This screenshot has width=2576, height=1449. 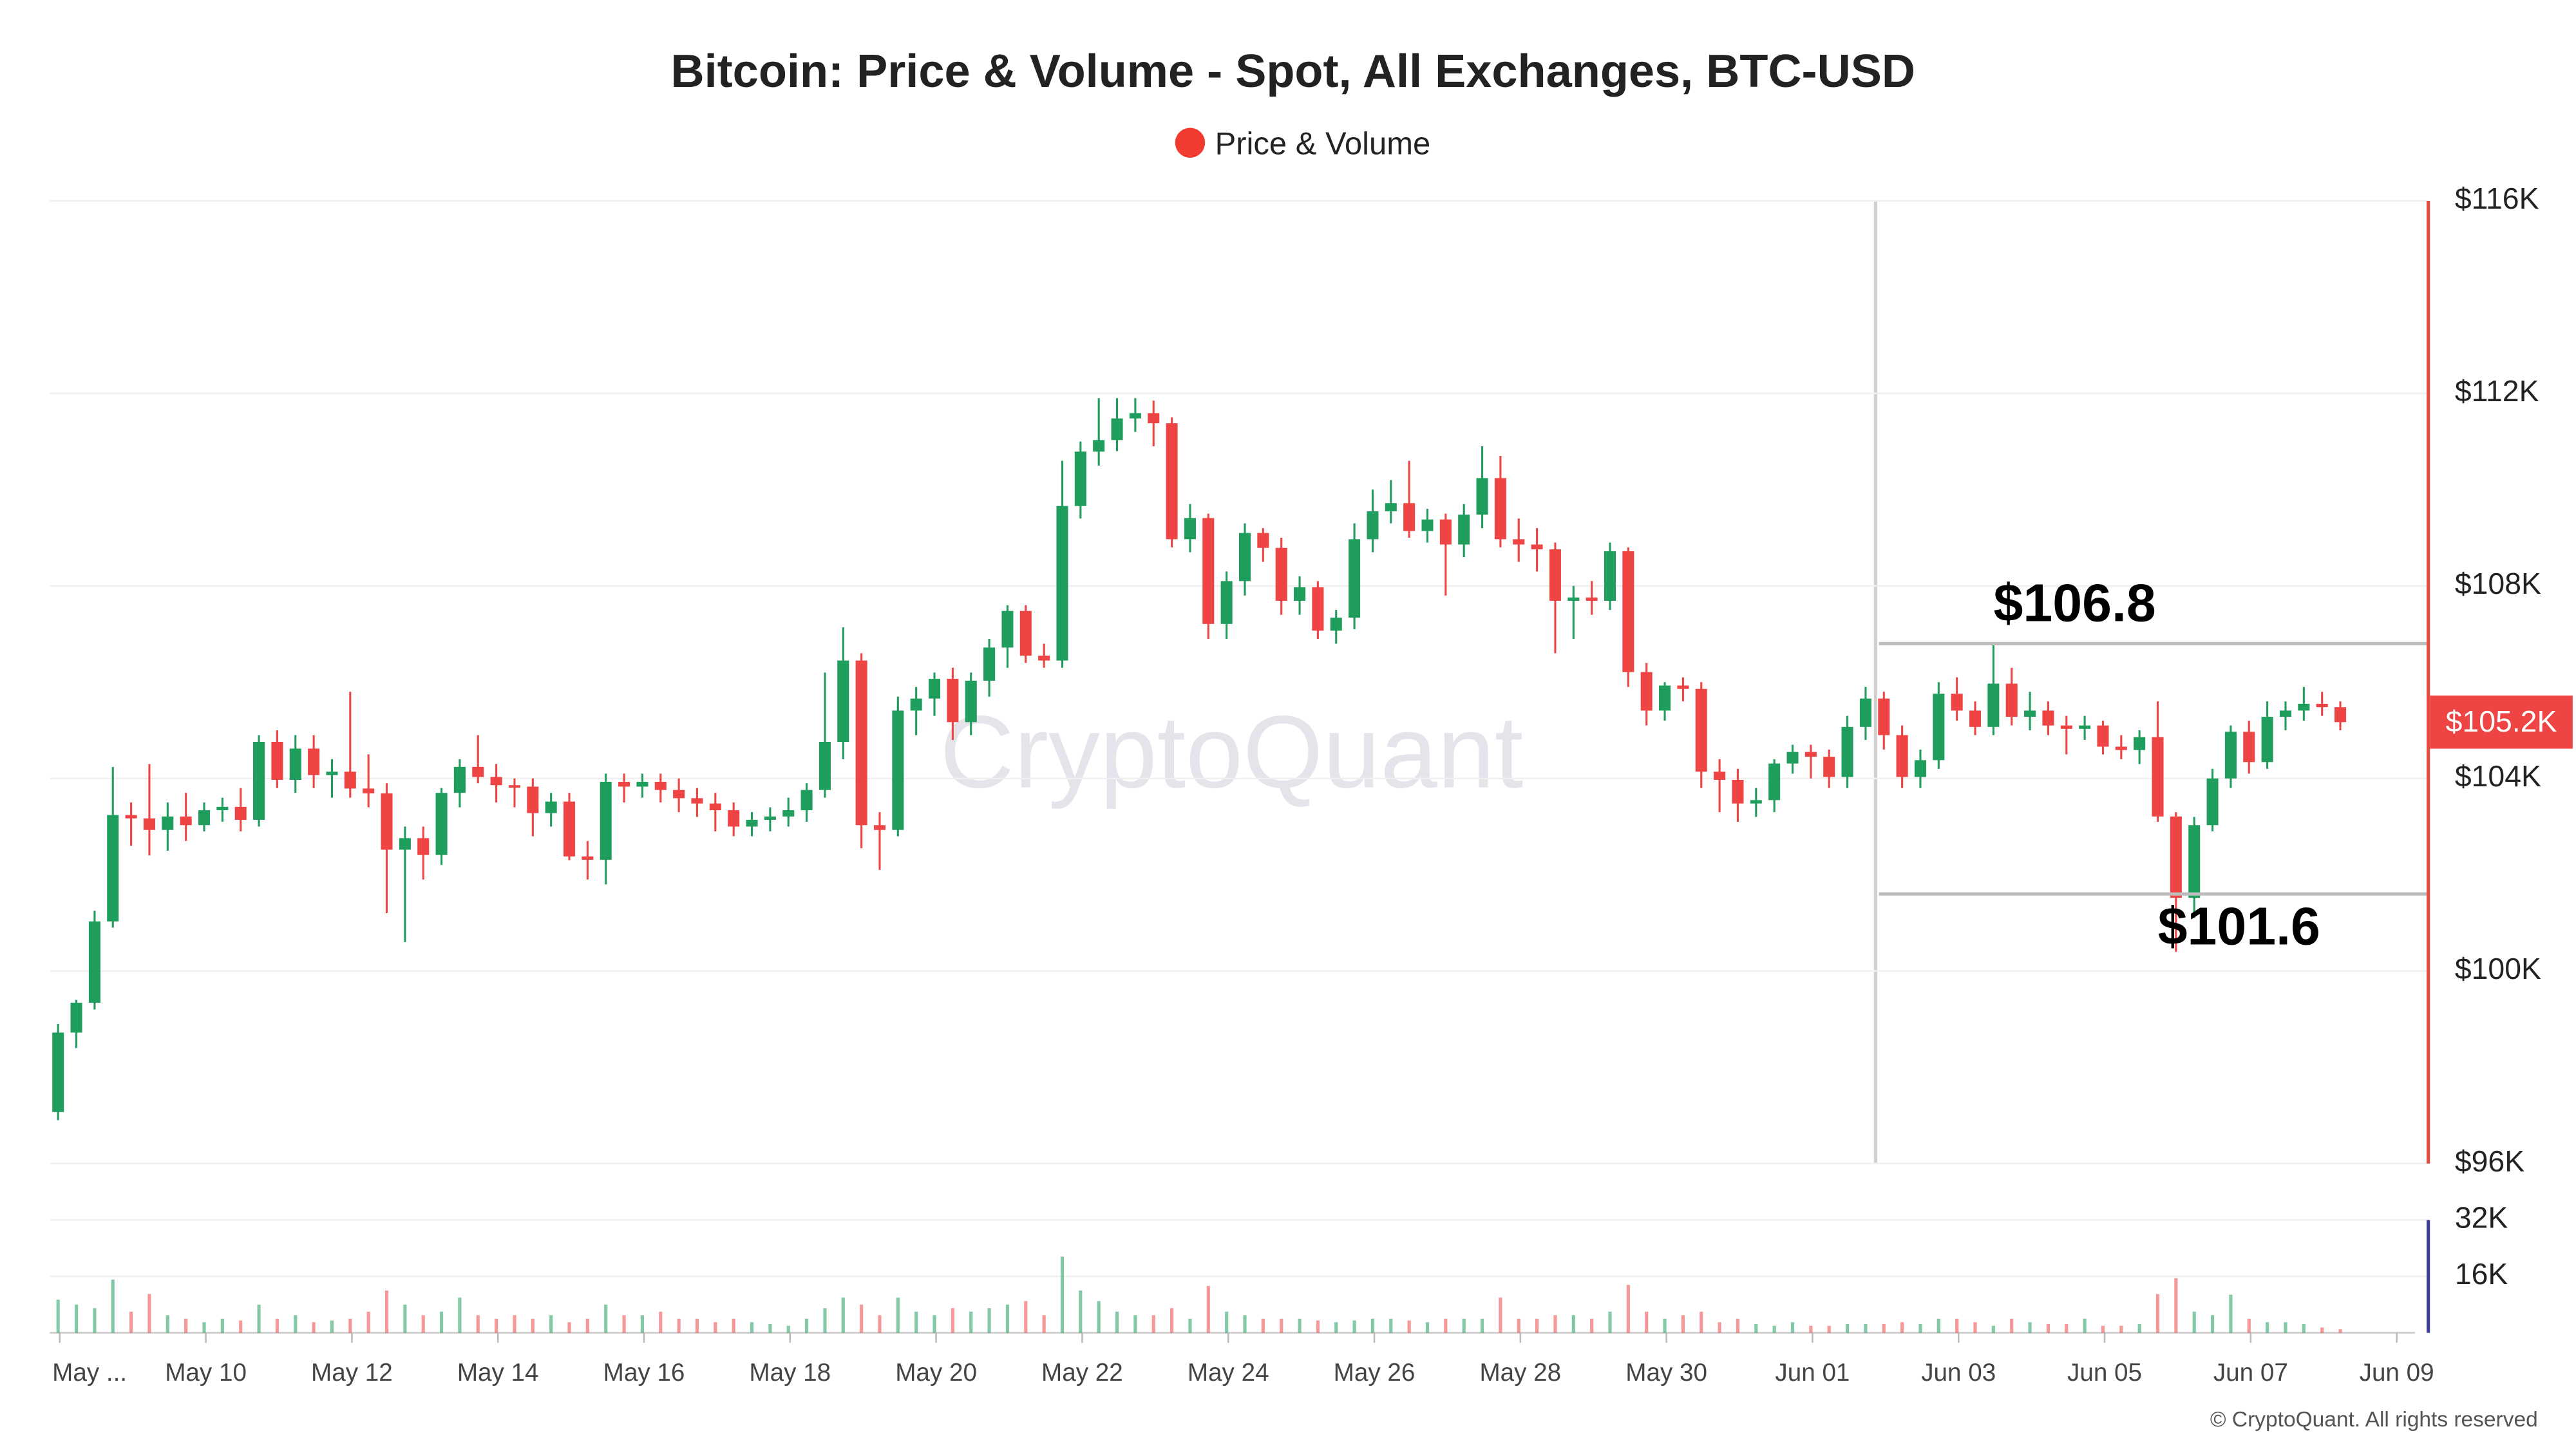 What do you see at coordinates (1375, 1373) in the screenshot?
I see `x-tick-label: May 26` at bounding box center [1375, 1373].